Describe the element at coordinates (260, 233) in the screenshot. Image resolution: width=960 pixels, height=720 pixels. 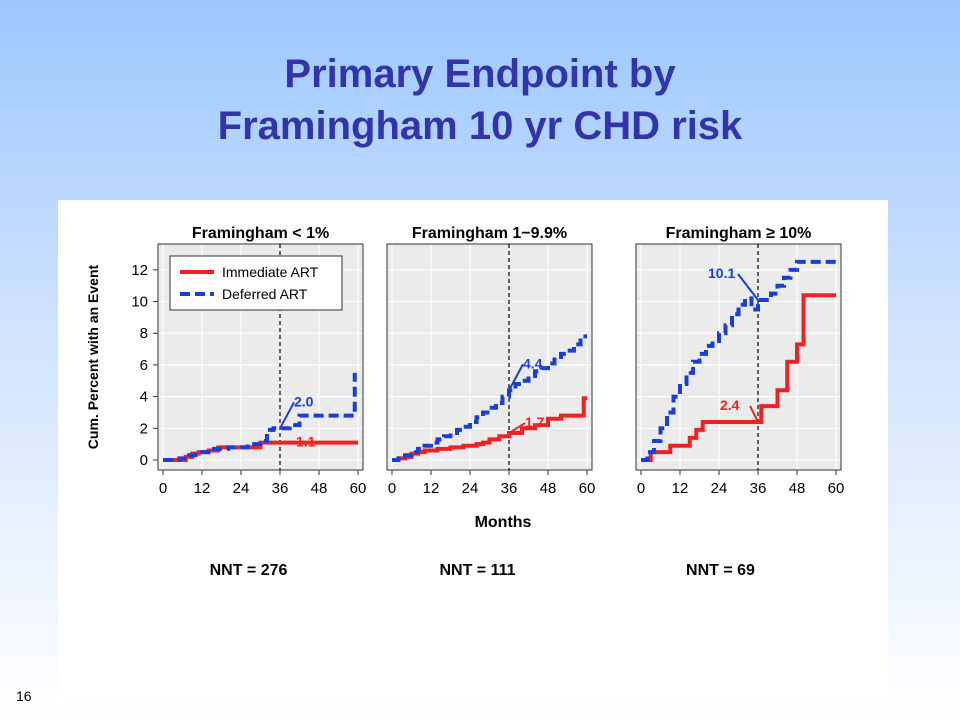
I see `panel-title: Framingham < 1%` at that location.